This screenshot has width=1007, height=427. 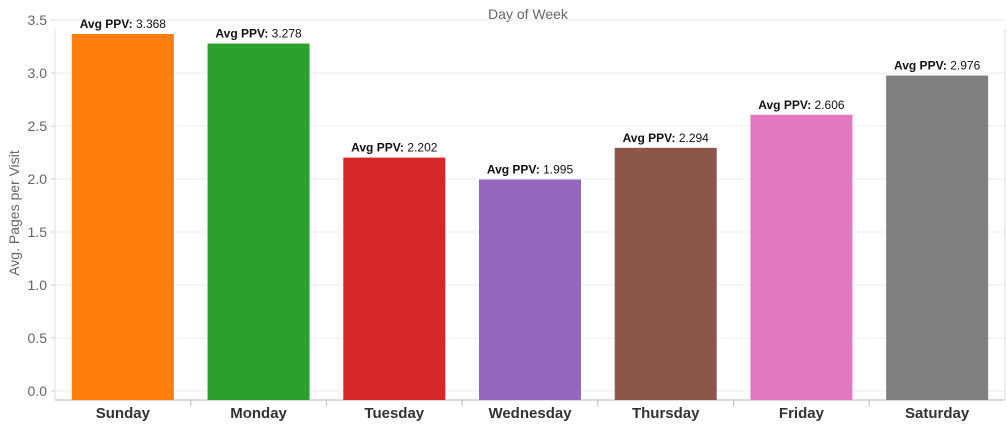 What do you see at coordinates (38, 232) in the screenshot?
I see `y-tick-label: 1.5` at bounding box center [38, 232].